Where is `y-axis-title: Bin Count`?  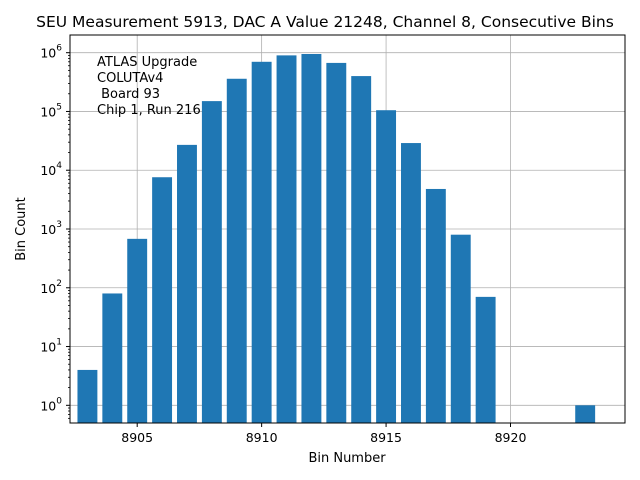
y-axis-title: Bin Count is located at coordinates (21, 229).